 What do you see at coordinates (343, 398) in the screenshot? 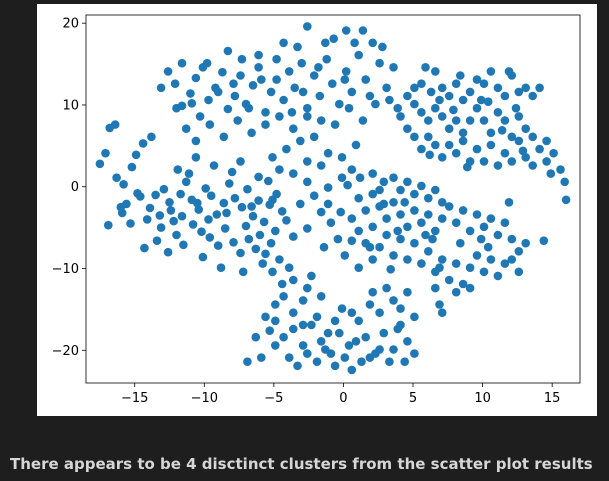
I see `x-tick-label: 0` at bounding box center [343, 398].